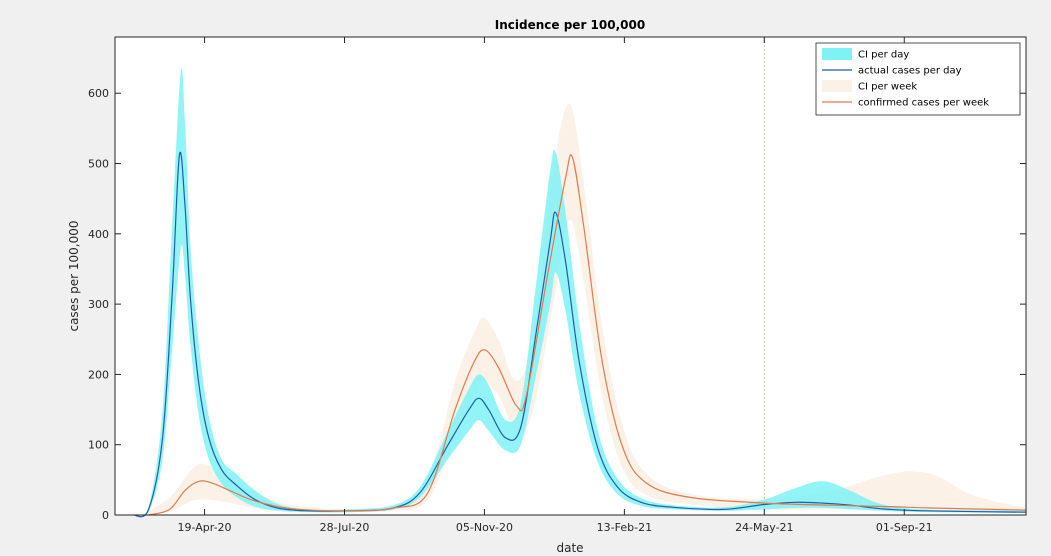 Image resolution: width=1051 pixels, height=556 pixels. What do you see at coordinates (624, 527) in the screenshot?
I see `x-tick-label: 13-Feb-21` at bounding box center [624, 527].